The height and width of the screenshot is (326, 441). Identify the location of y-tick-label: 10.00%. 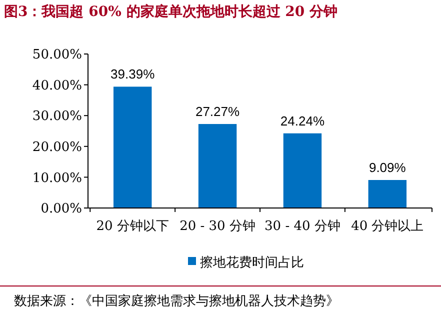
(57, 178).